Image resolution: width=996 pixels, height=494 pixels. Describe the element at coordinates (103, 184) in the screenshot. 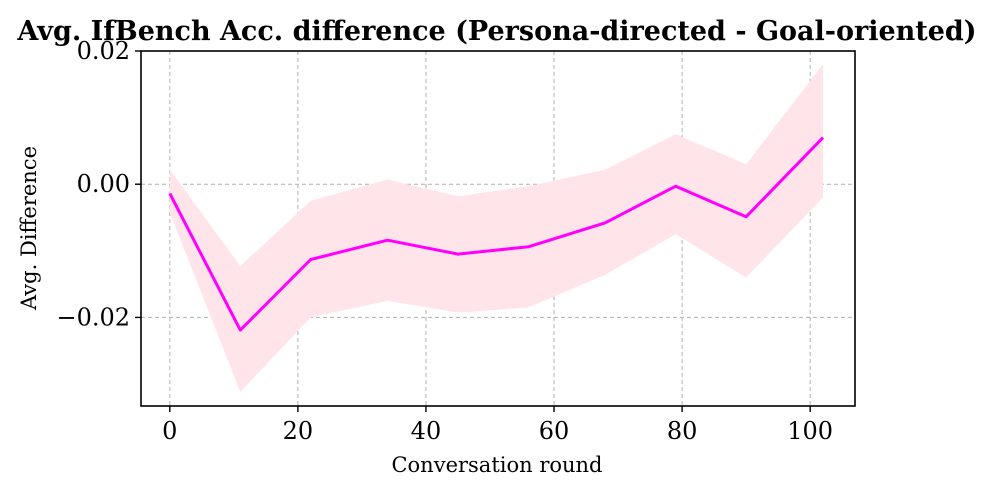

I see `y-tick-label: 0.00` at that location.